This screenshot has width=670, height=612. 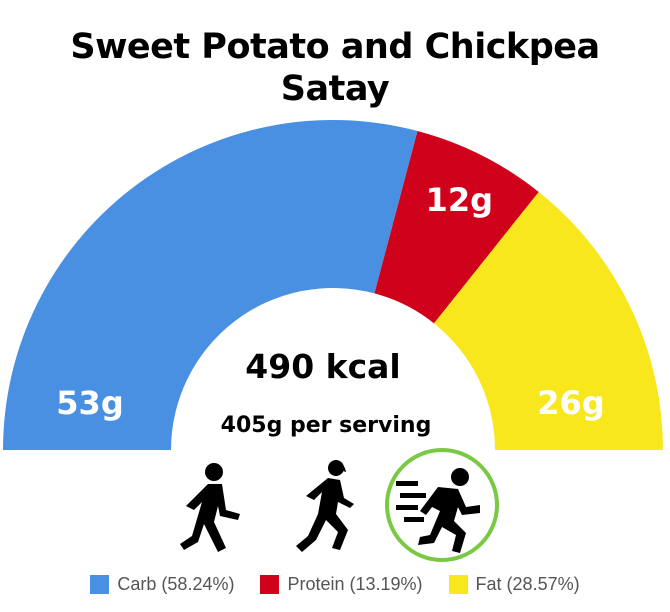 I want to click on legend-item-fat: Fat (28.57%), so click(x=514, y=584).